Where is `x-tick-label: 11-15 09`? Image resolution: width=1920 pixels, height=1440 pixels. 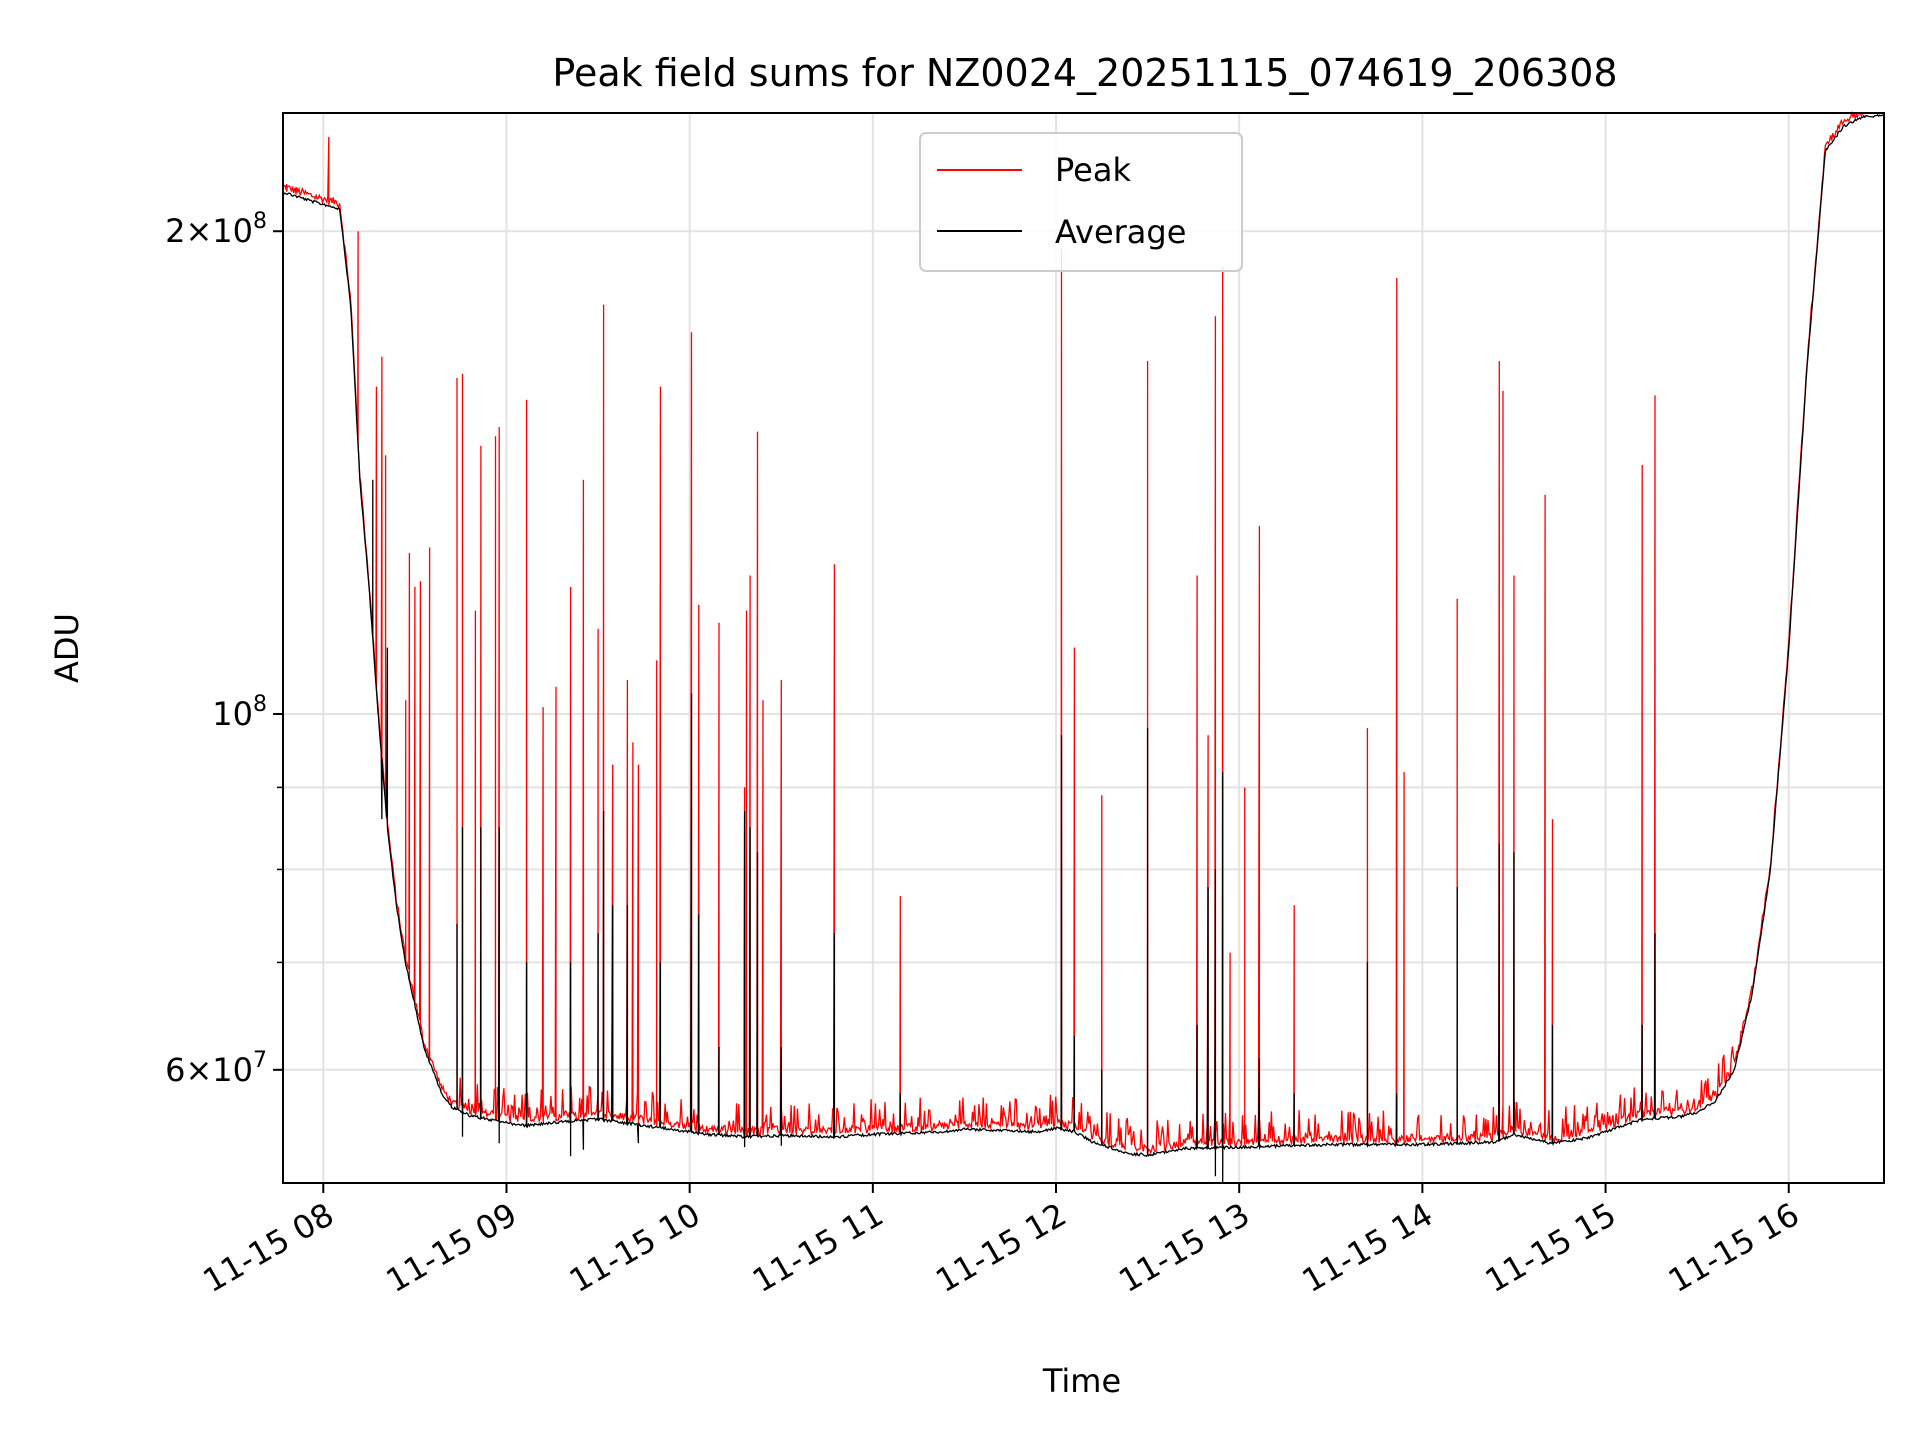 x-tick-label: 11-15 09 is located at coordinates (452, 1247).